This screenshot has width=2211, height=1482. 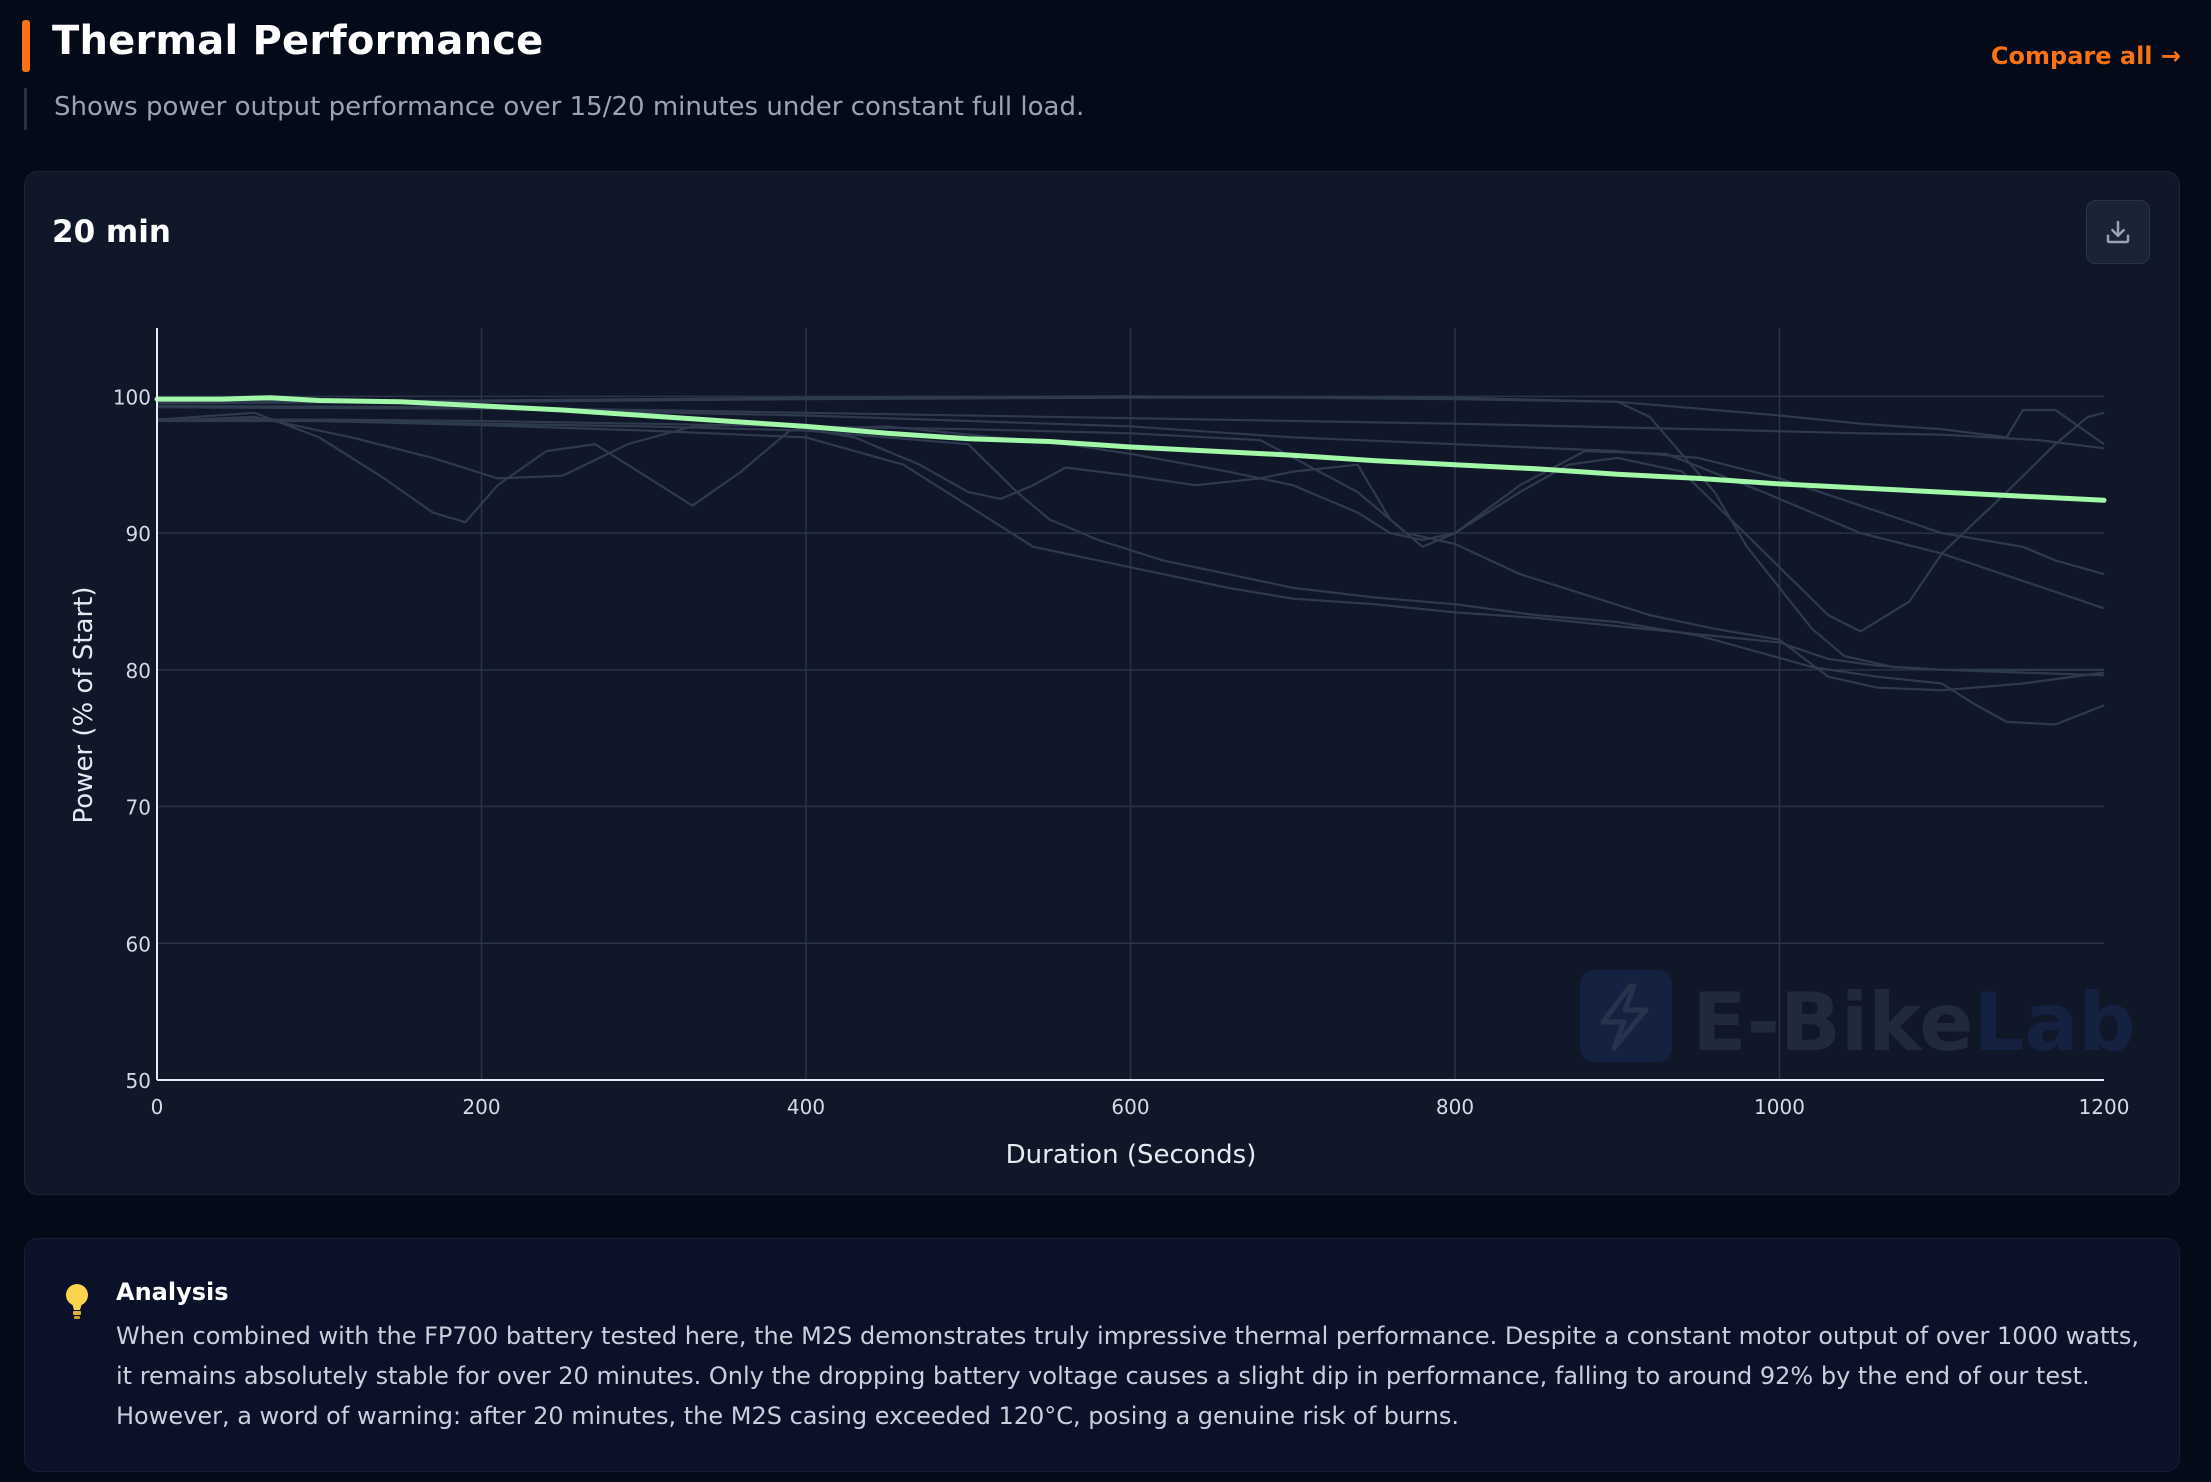 What do you see at coordinates (2104, 1107) in the screenshot?
I see `x-tick-label: 1200` at bounding box center [2104, 1107].